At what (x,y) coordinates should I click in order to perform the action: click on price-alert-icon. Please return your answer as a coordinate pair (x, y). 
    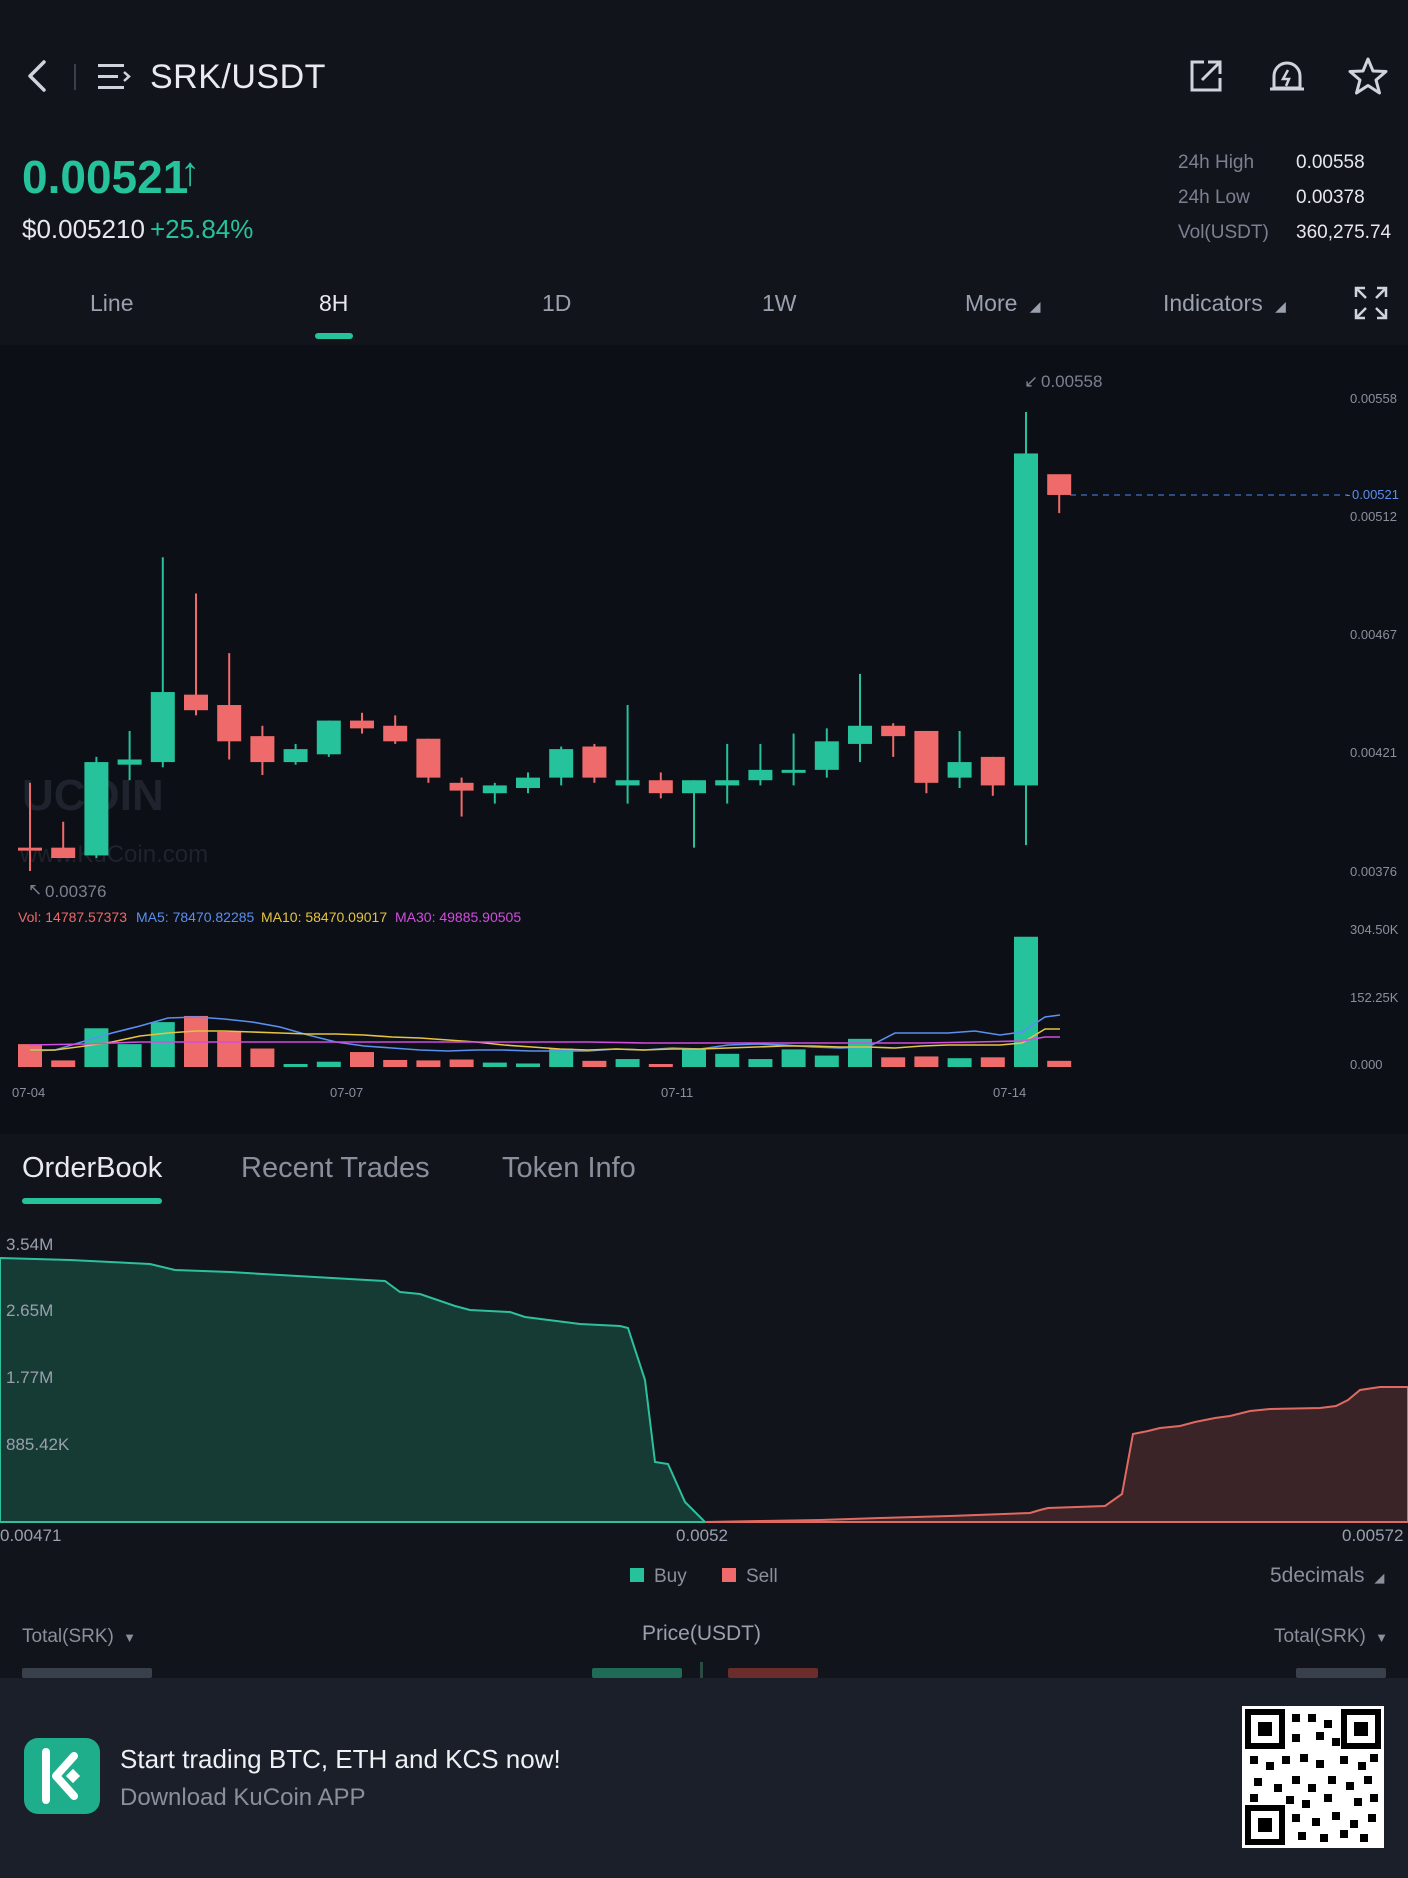
    Looking at the image, I should click on (1287, 77).